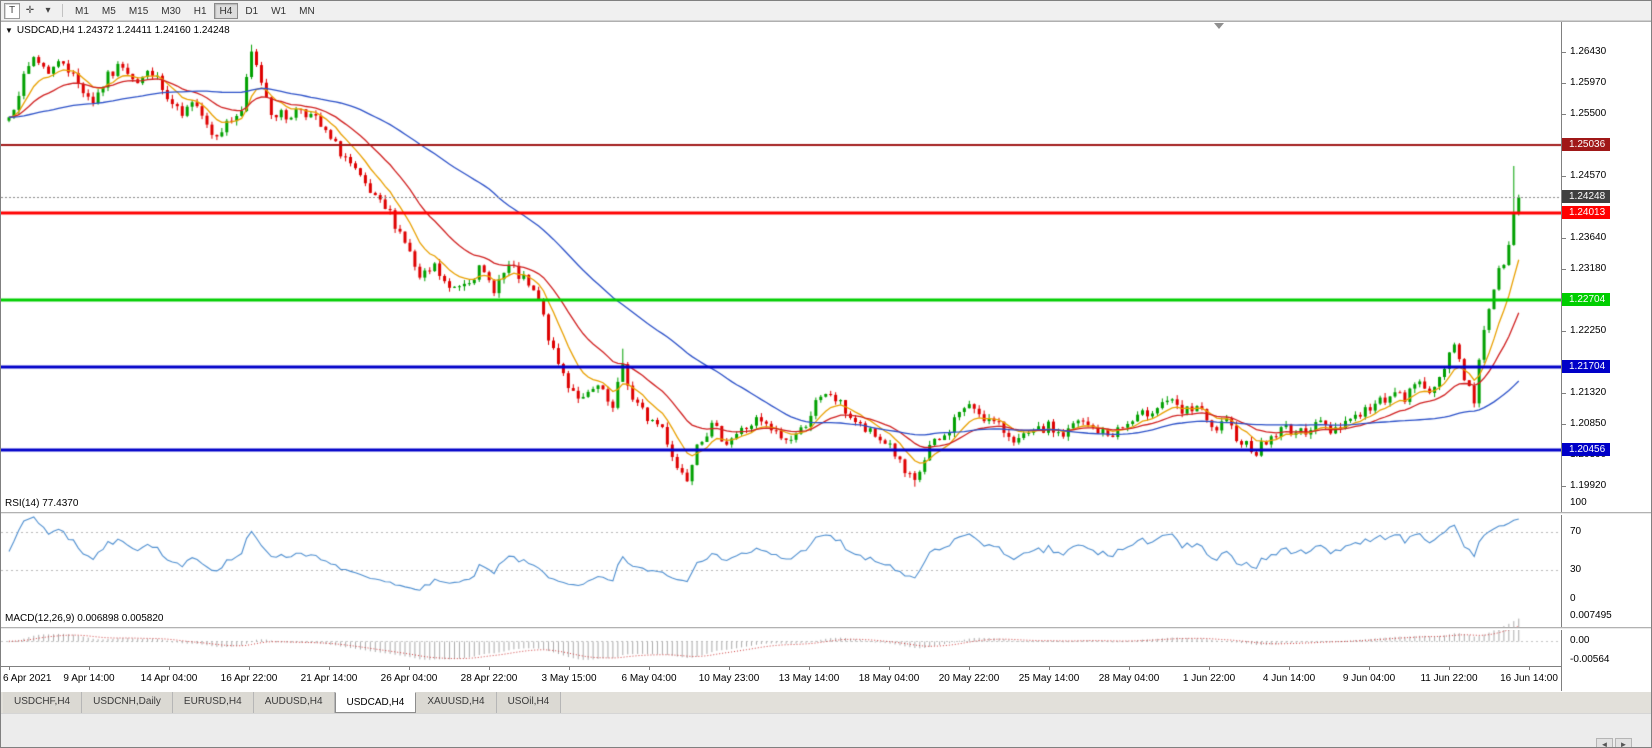 The width and height of the screenshot is (1652, 748). I want to click on rsi-axis-tick: 30, so click(1576, 570).